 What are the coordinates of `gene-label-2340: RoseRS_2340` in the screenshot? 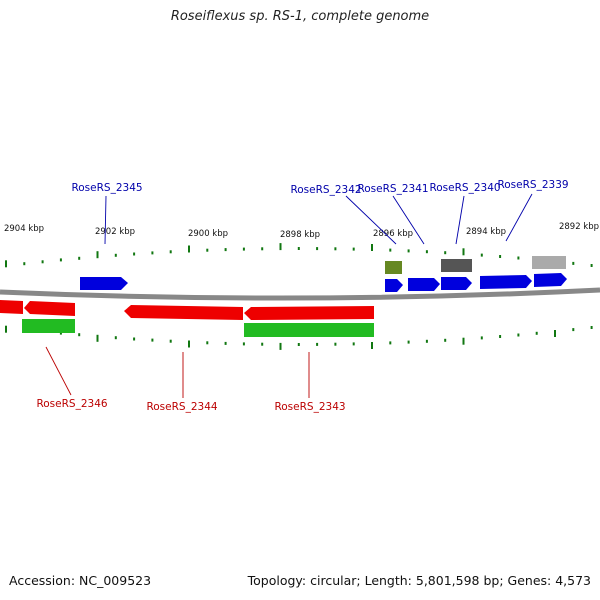 It's located at (464, 188).